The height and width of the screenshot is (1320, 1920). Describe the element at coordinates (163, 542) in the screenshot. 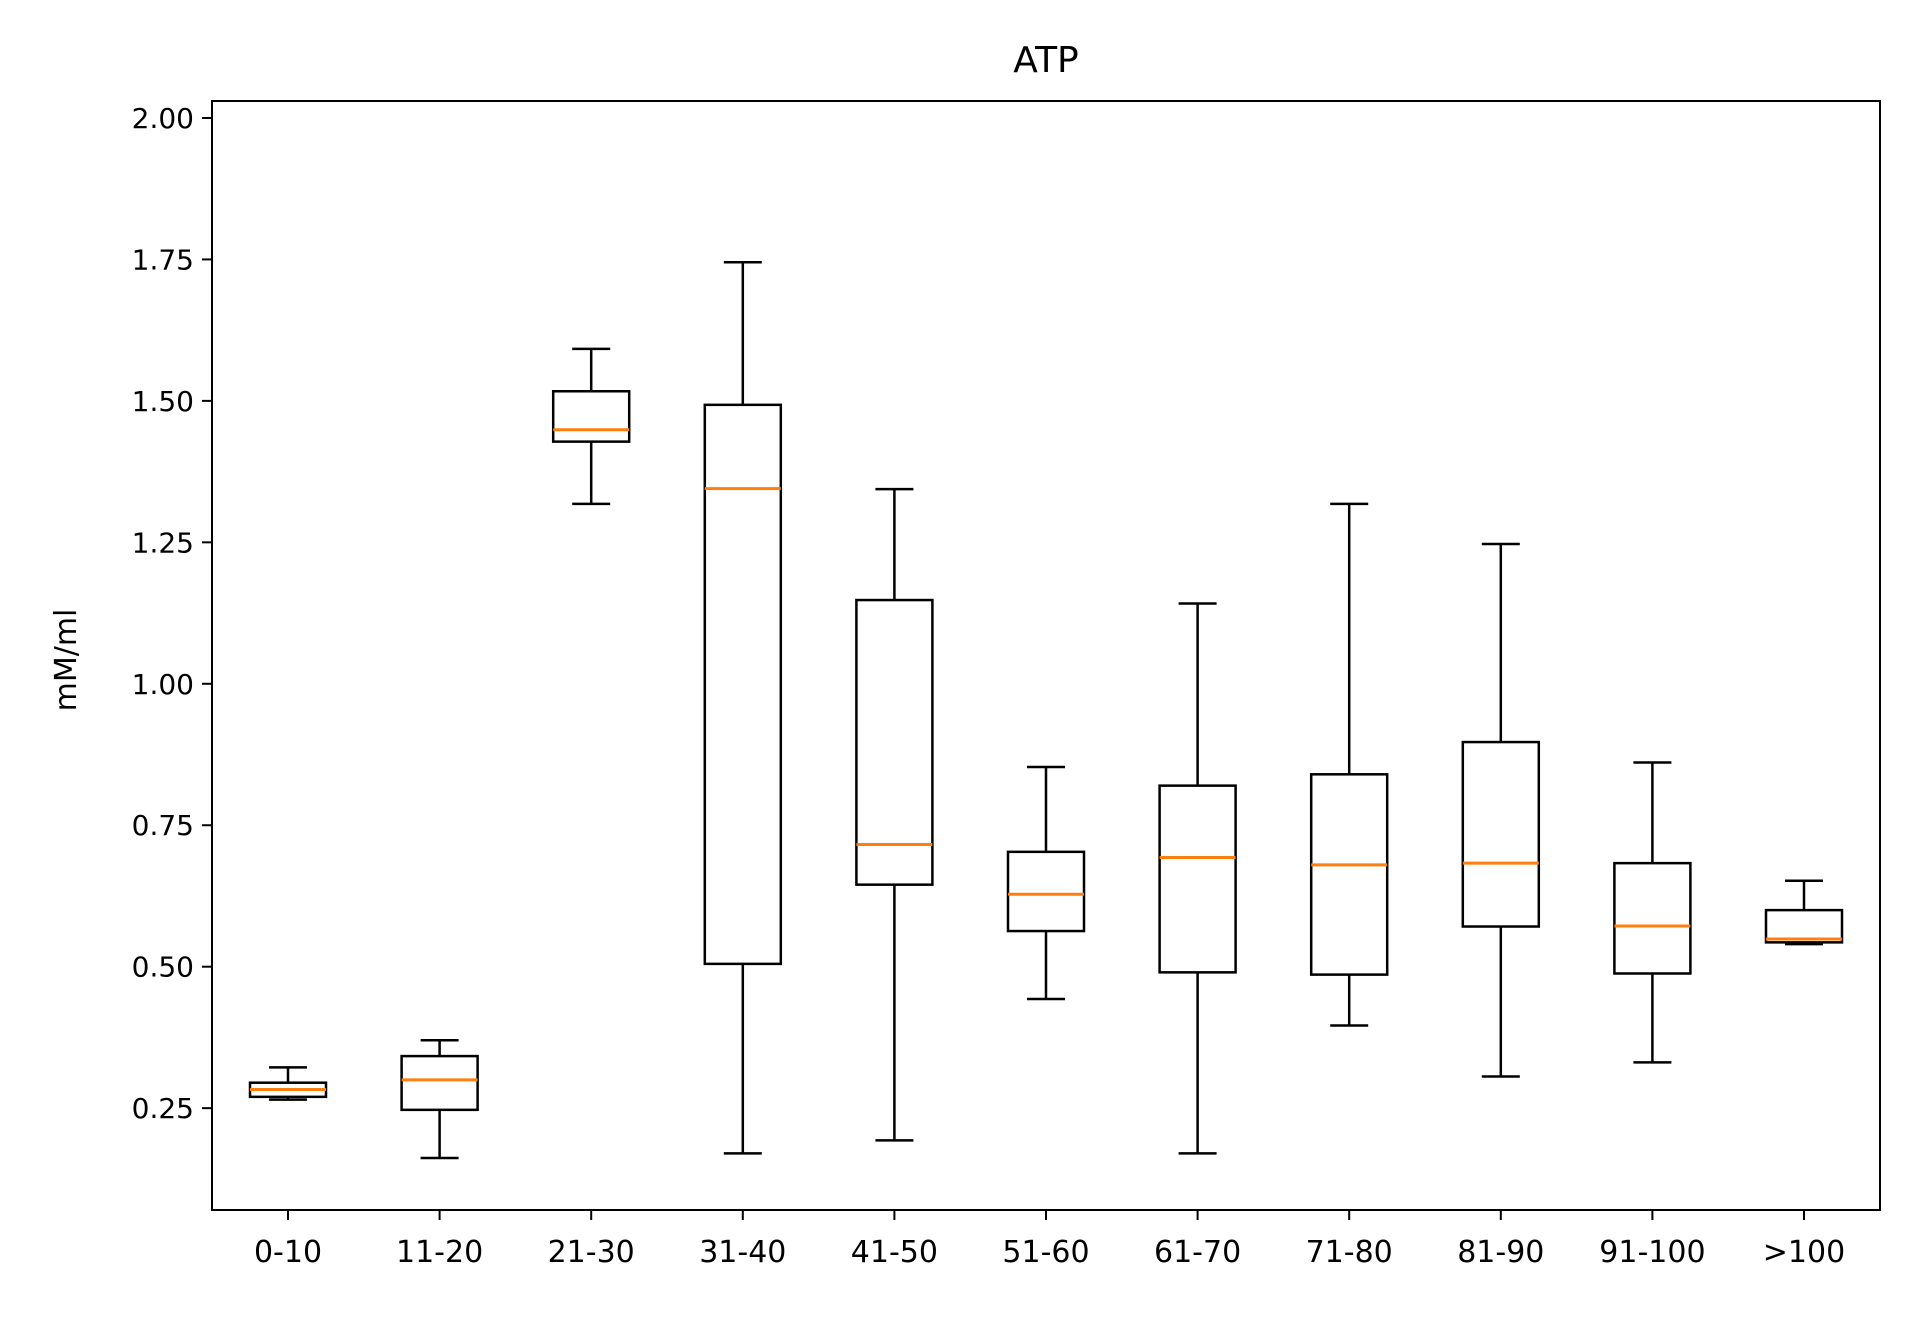

I see `y-tick-label: 1.25` at that location.